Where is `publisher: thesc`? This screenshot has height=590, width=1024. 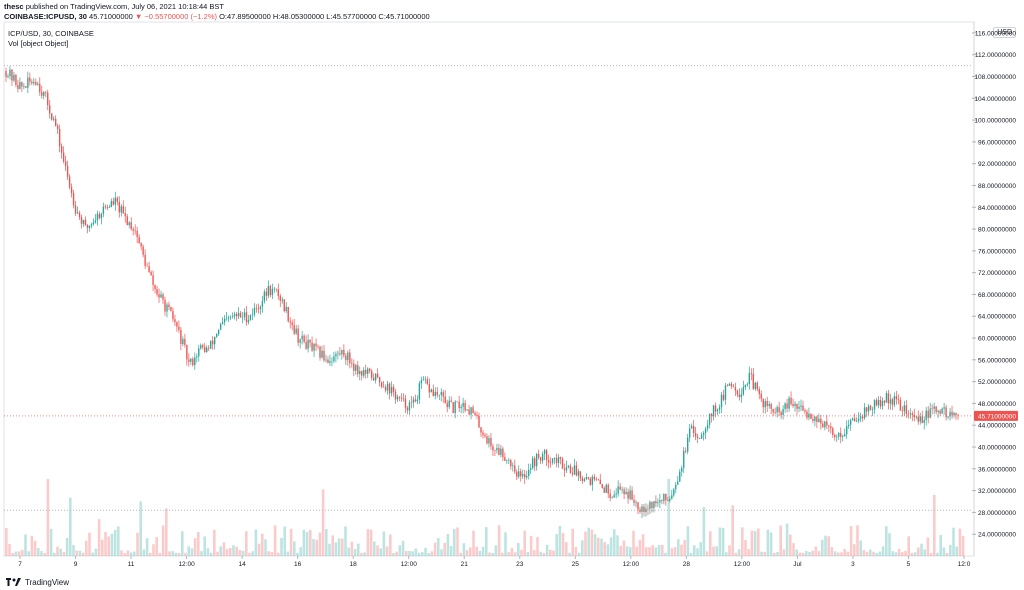
publisher: thesc is located at coordinates (14, 6).